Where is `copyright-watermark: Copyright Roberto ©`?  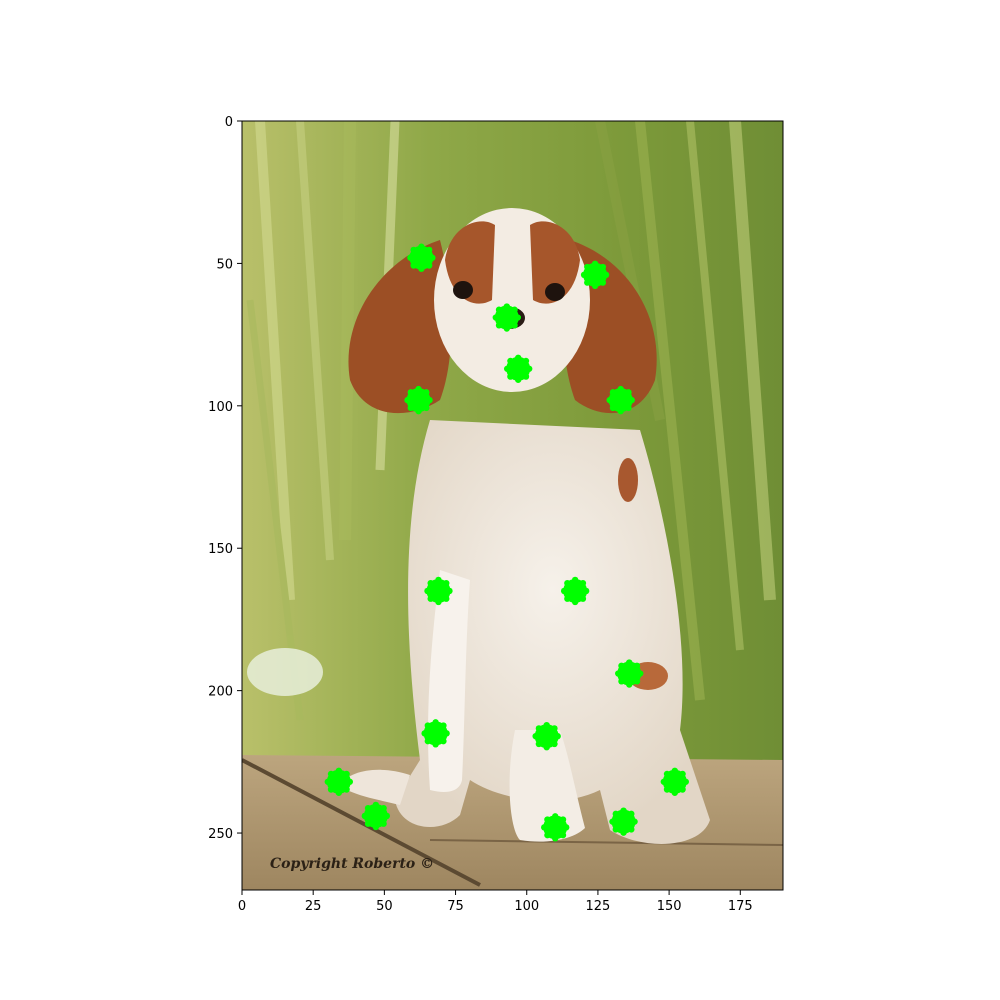 copyright-watermark: Copyright Roberto © is located at coordinates (352, 864).